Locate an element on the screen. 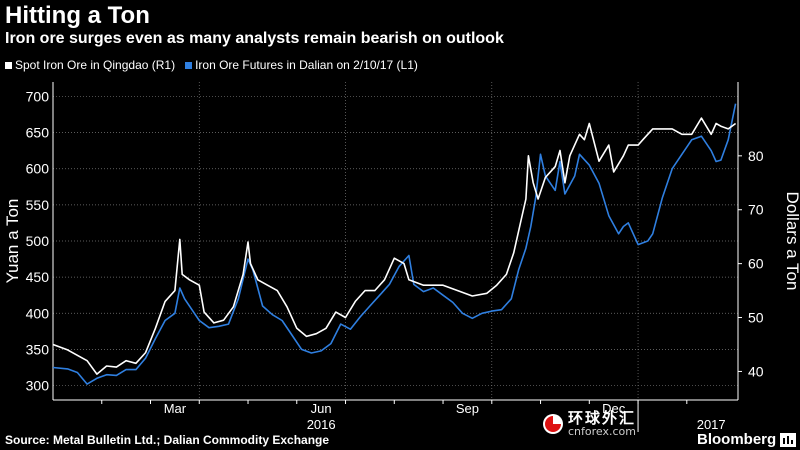 The width and height of the screenshot is (800, 450). x-tick-label: Jun is located at coordinates (321, 408).